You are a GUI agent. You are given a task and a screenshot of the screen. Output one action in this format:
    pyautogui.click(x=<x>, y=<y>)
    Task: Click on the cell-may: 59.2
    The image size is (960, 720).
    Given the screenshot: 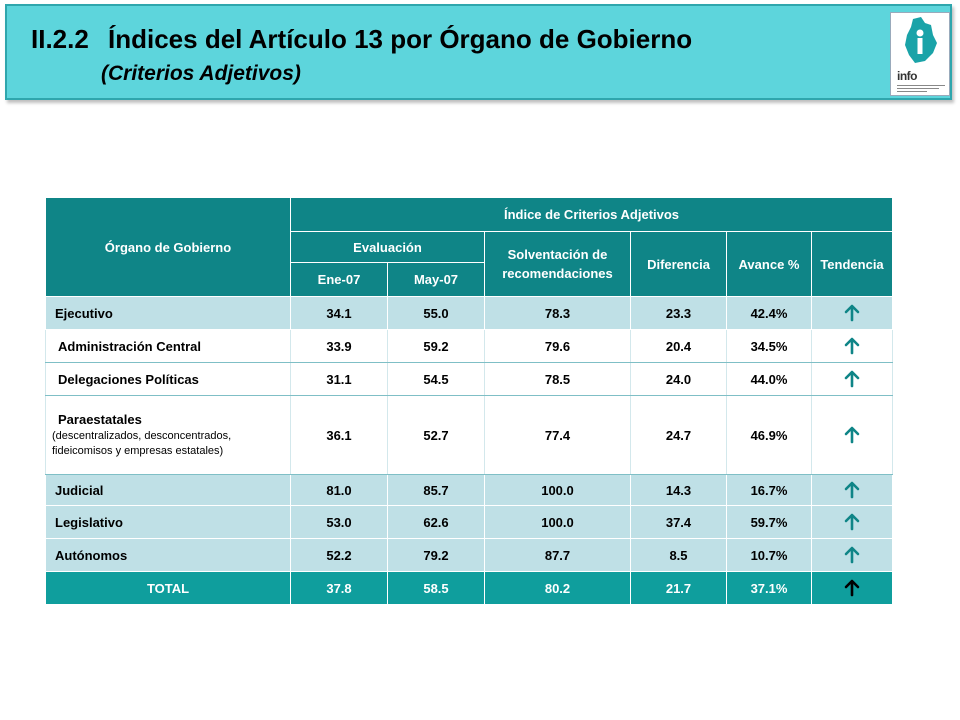 What is the action you would take?
    pyautogui.click(x=436, y=346)
    